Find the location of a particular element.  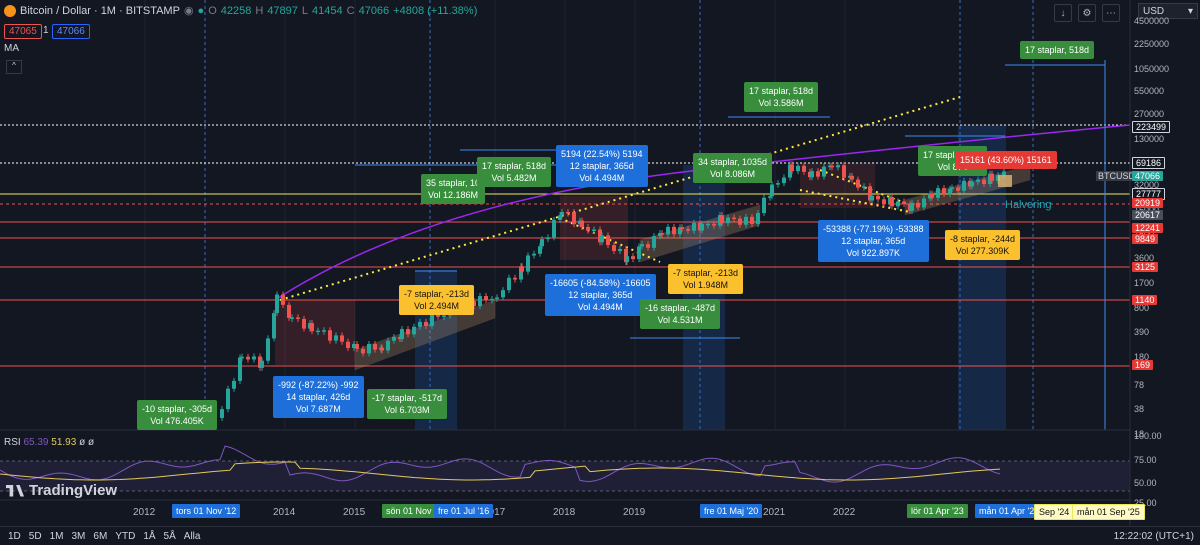

range-button: 1D is located at coordinates (14, 536).